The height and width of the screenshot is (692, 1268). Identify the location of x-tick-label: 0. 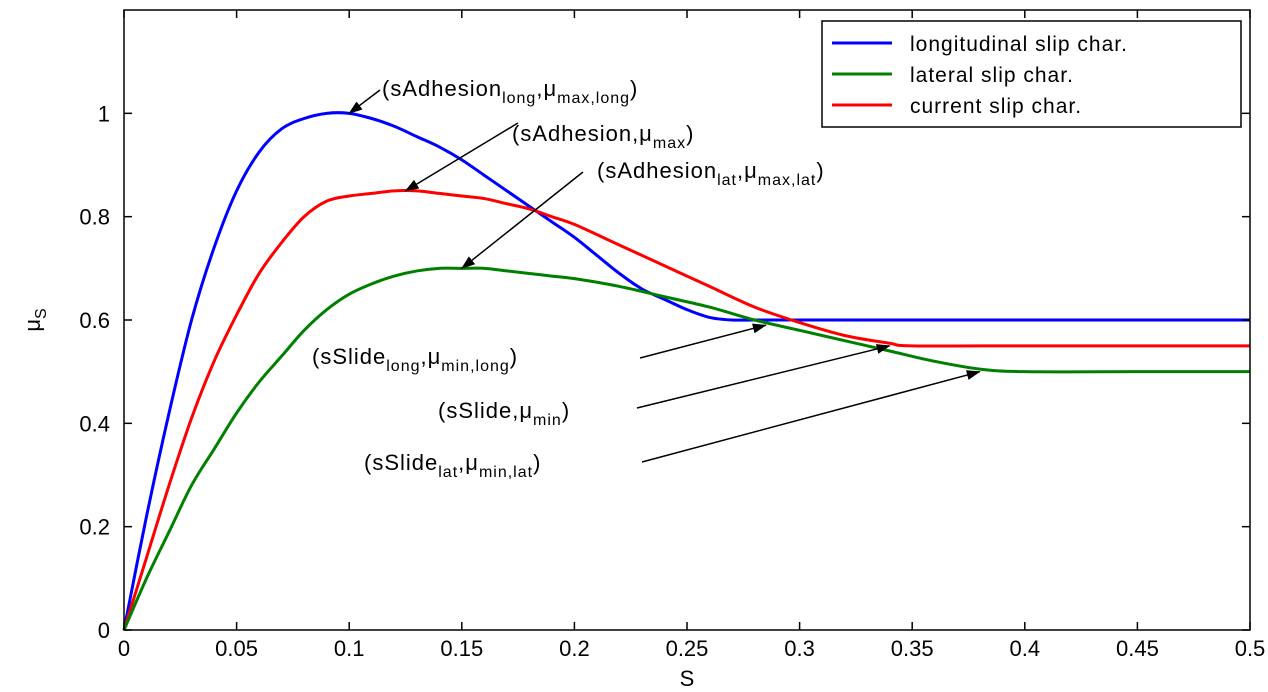
(124, 648).